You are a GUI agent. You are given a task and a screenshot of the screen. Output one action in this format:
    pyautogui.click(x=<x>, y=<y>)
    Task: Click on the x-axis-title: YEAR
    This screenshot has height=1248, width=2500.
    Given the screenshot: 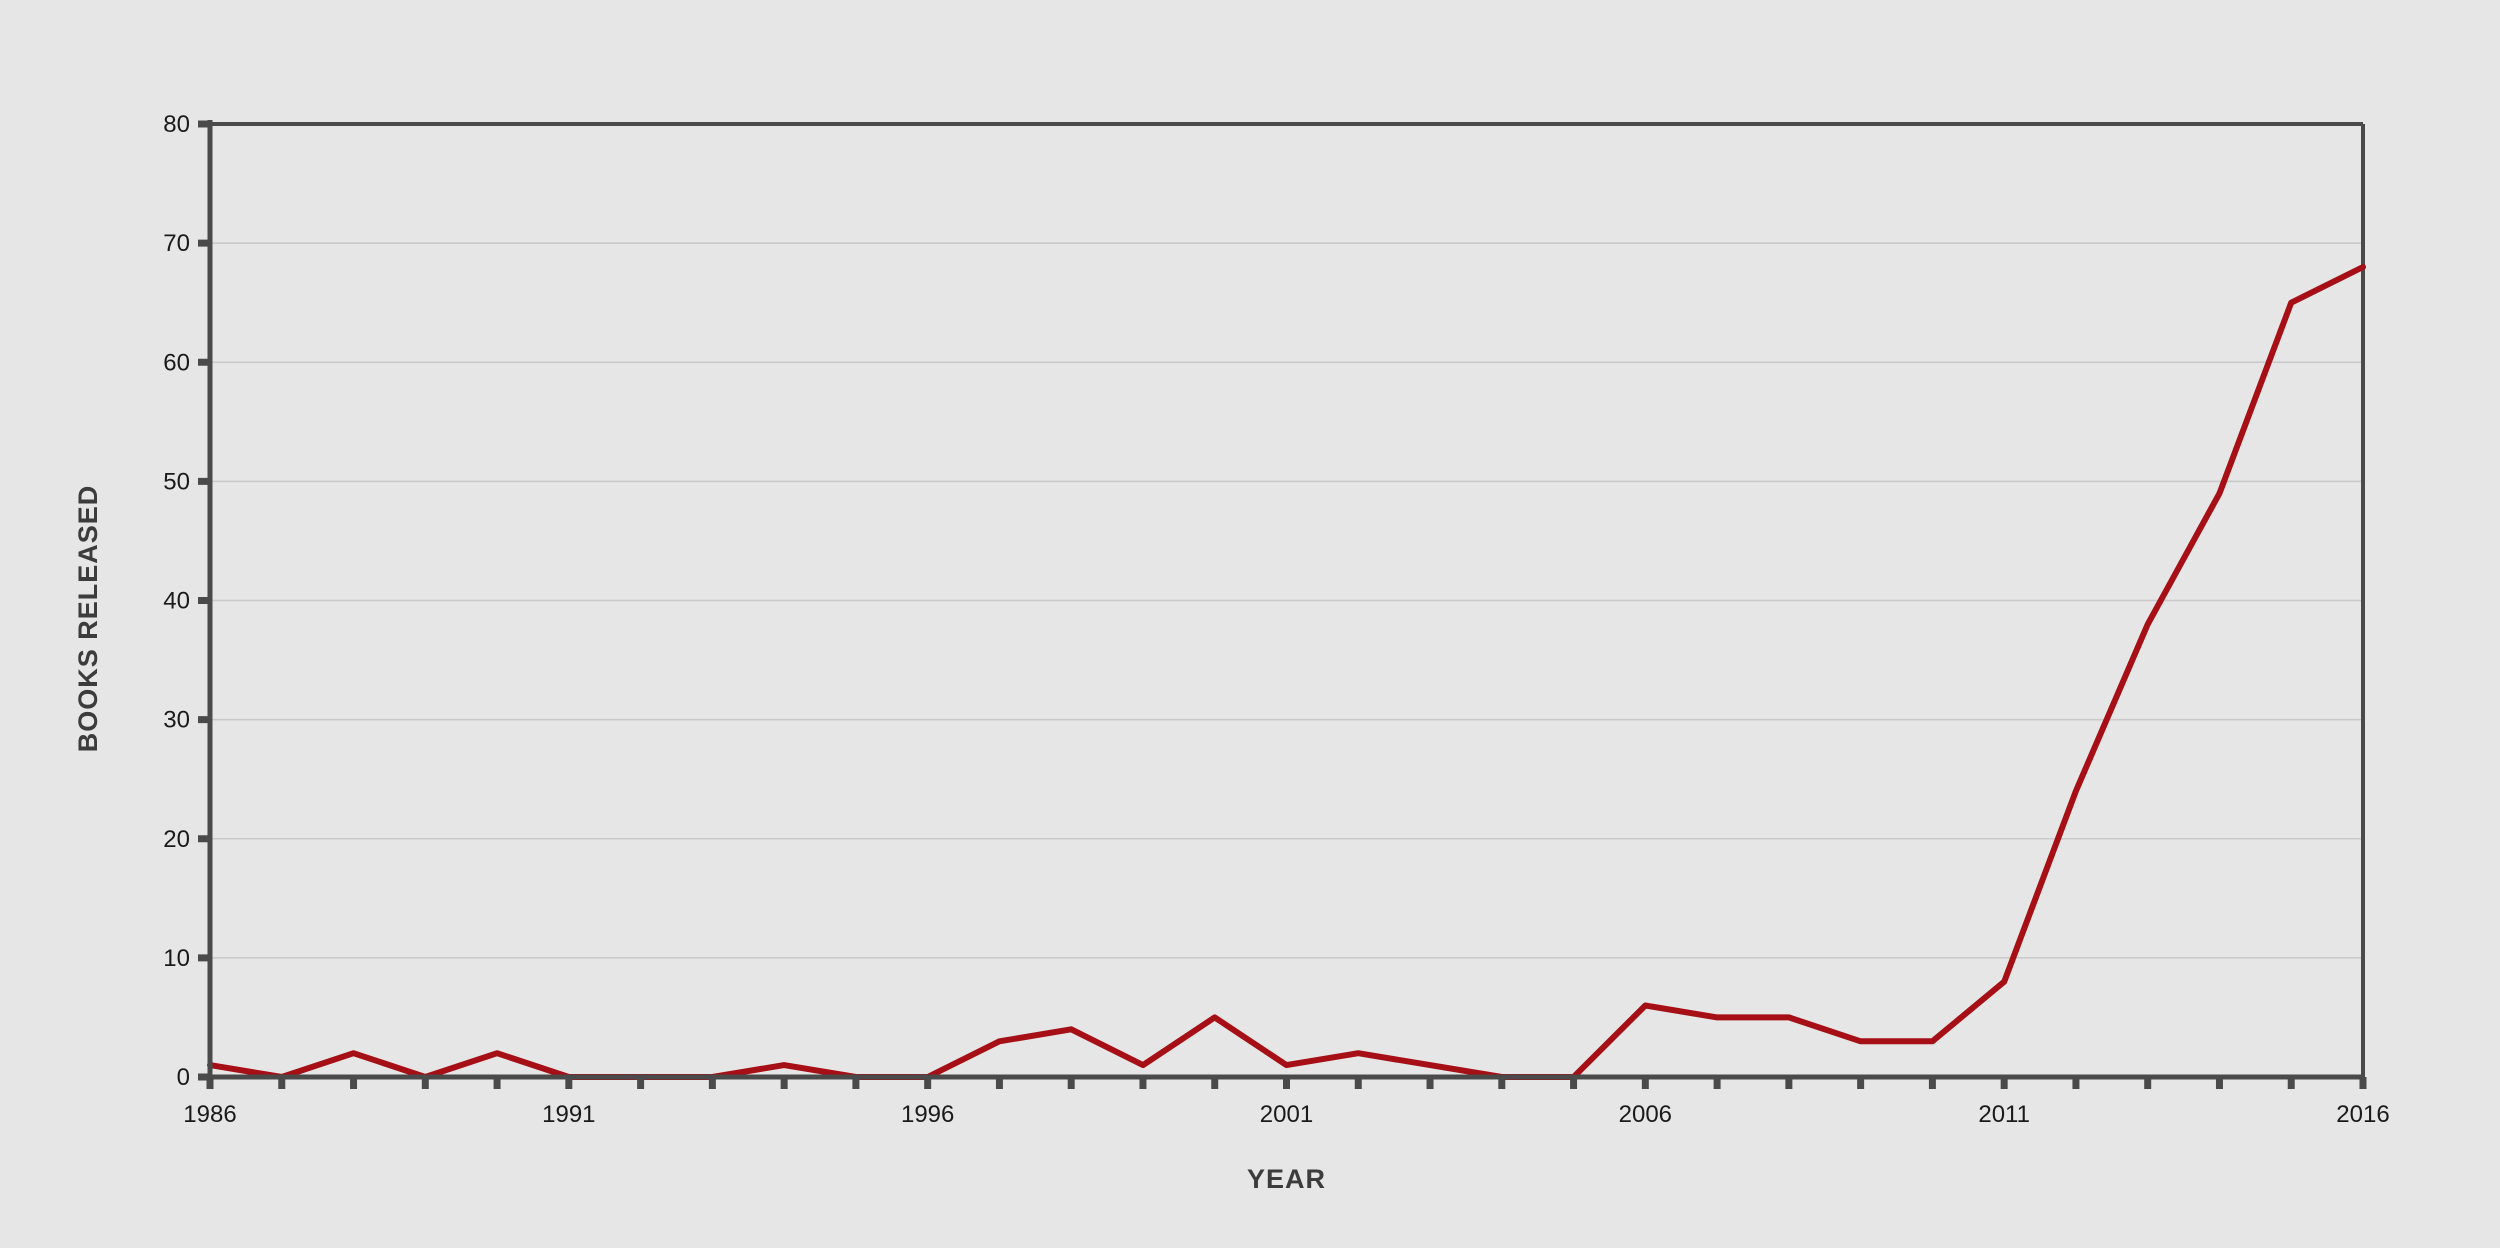 What is the action you would take?
    pyautogui.click(x=1286, y=1179)
    